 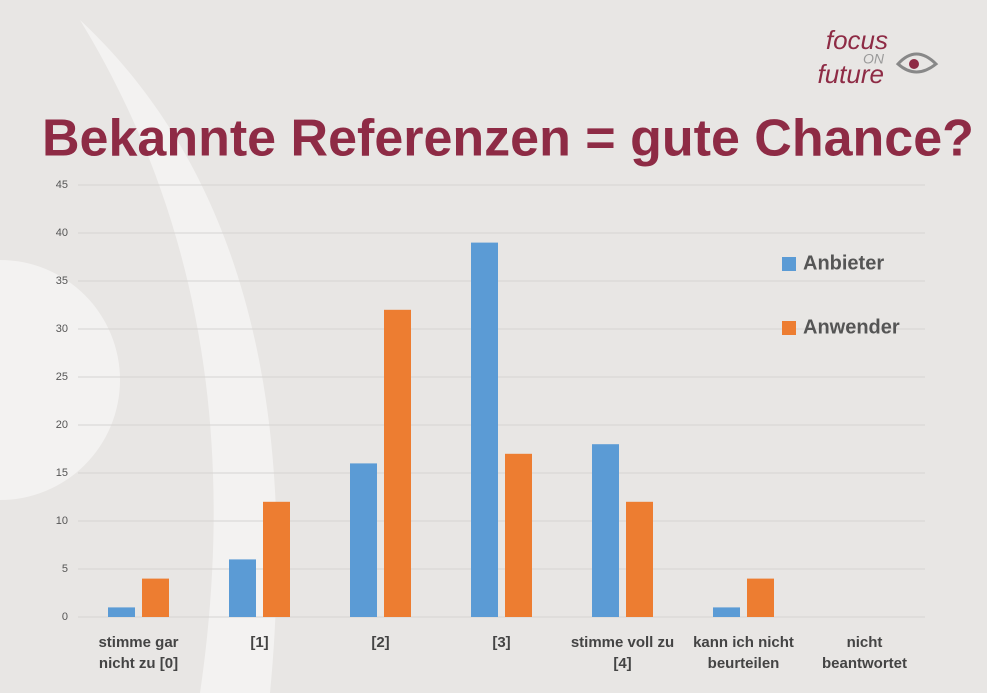 What do you see at coordinates (62, 377) in the screenshot?
I see `y-tick-label: 25` at bounding box center [62, 377].